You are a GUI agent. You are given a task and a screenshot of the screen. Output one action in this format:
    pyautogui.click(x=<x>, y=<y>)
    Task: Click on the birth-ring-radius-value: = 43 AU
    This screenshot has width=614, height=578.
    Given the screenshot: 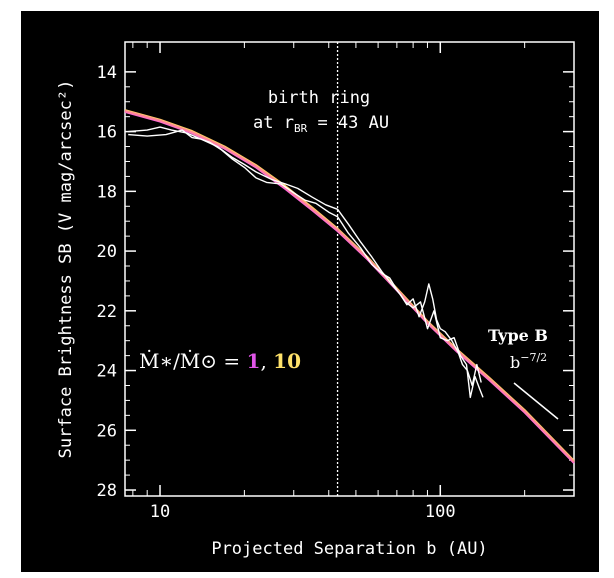 What is the action you would take?
    pyautogui.click(x=348, y=123)
    